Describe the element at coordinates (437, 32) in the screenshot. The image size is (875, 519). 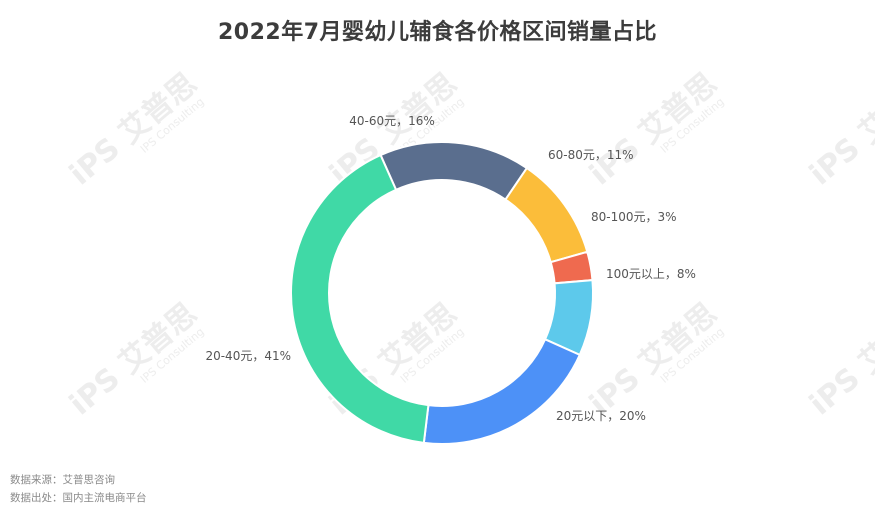
I see `chart-title: 2022年7月婴幼儿辅食各价格区间销量占比` at that location.